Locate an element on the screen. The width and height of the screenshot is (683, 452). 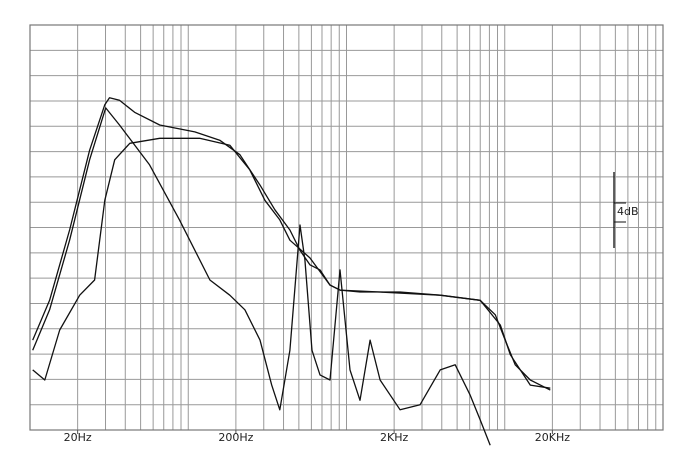
x-tick-label: 200Hz is located at coordinates (235, 437).